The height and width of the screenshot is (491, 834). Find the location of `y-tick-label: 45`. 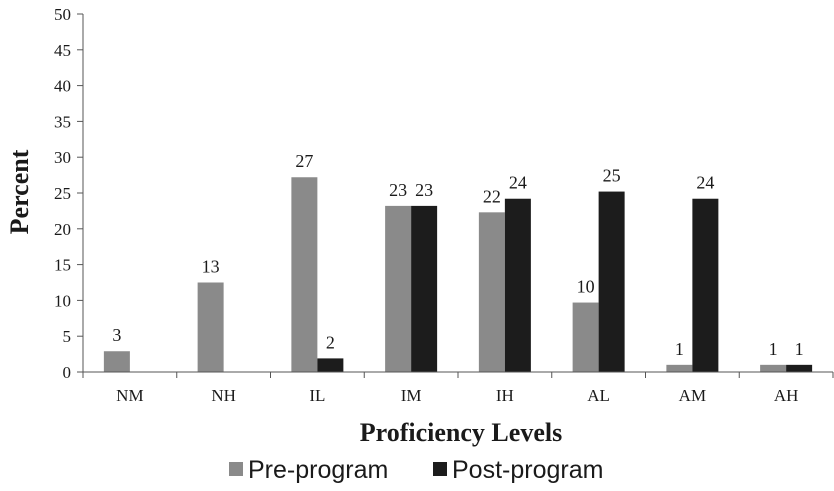

y-tick-label: 45 is located at coordinates (62, 50).